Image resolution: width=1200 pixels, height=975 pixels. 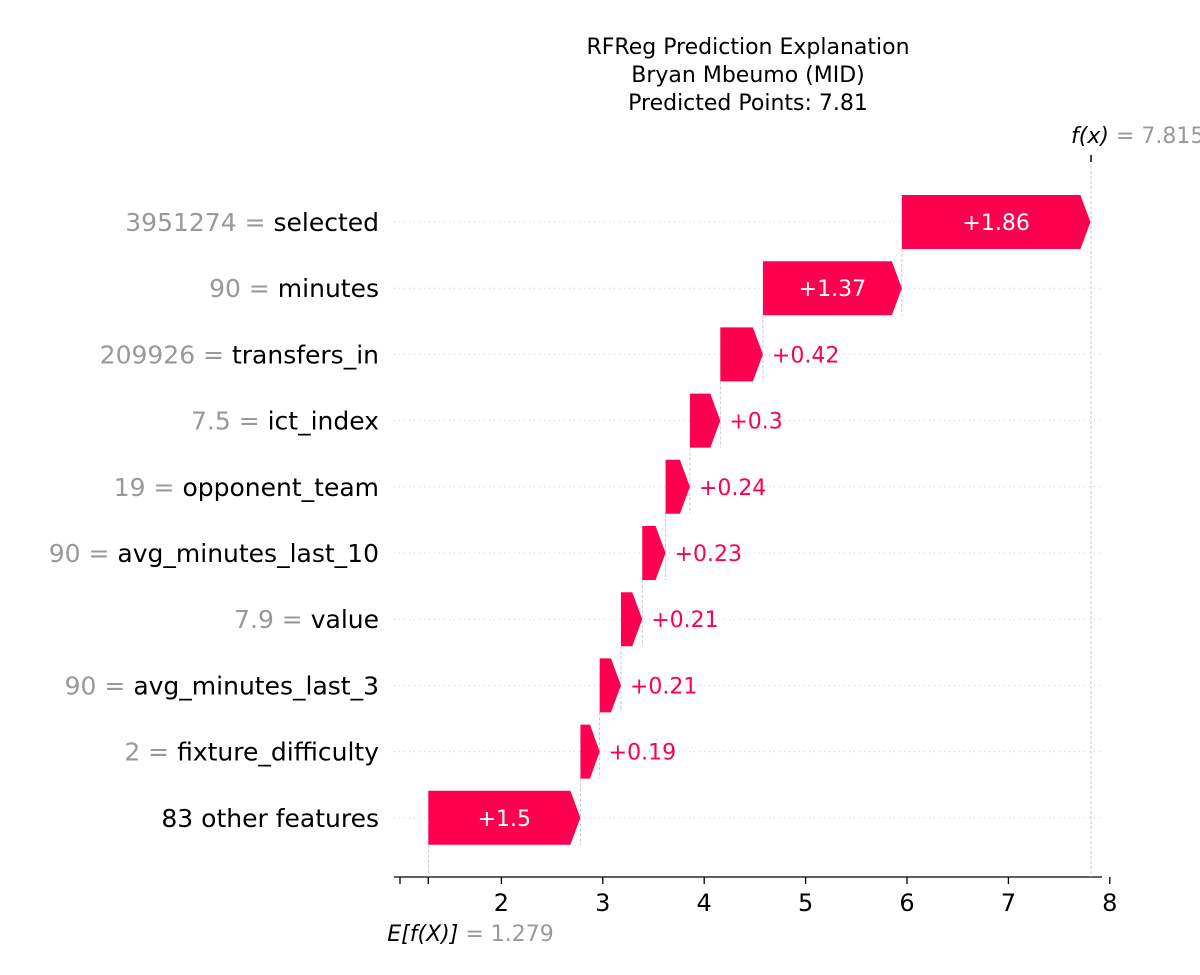 I want to click on feature-label: 7.5 = ict_index, so click(x=285, y=421).